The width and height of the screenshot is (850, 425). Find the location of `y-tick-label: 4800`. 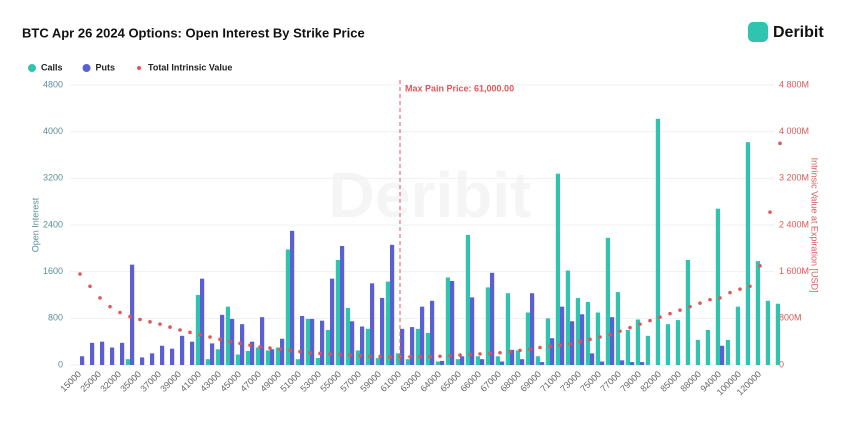

y-tick-label: 4800 is located at coordinates (53, 84).